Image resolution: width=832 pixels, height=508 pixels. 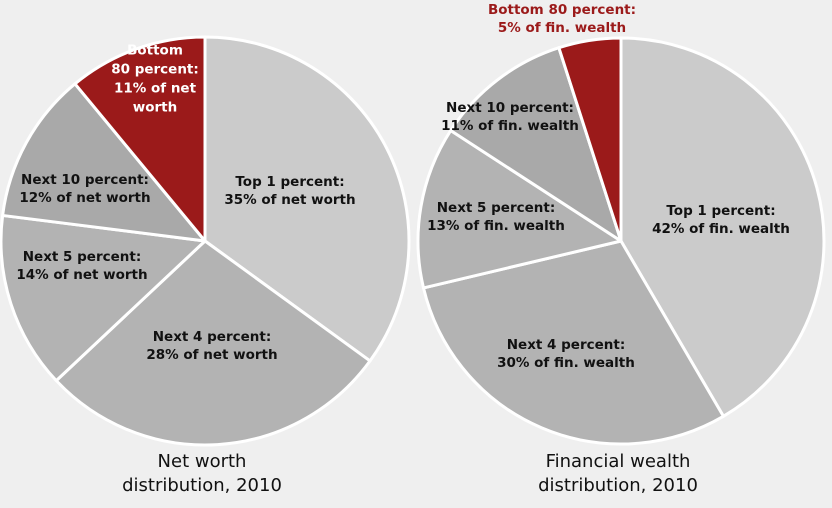 I want to click on financial-wealth-label-top-1-percent-line-1: Top 1 percent:, so click(x=720, y=211).